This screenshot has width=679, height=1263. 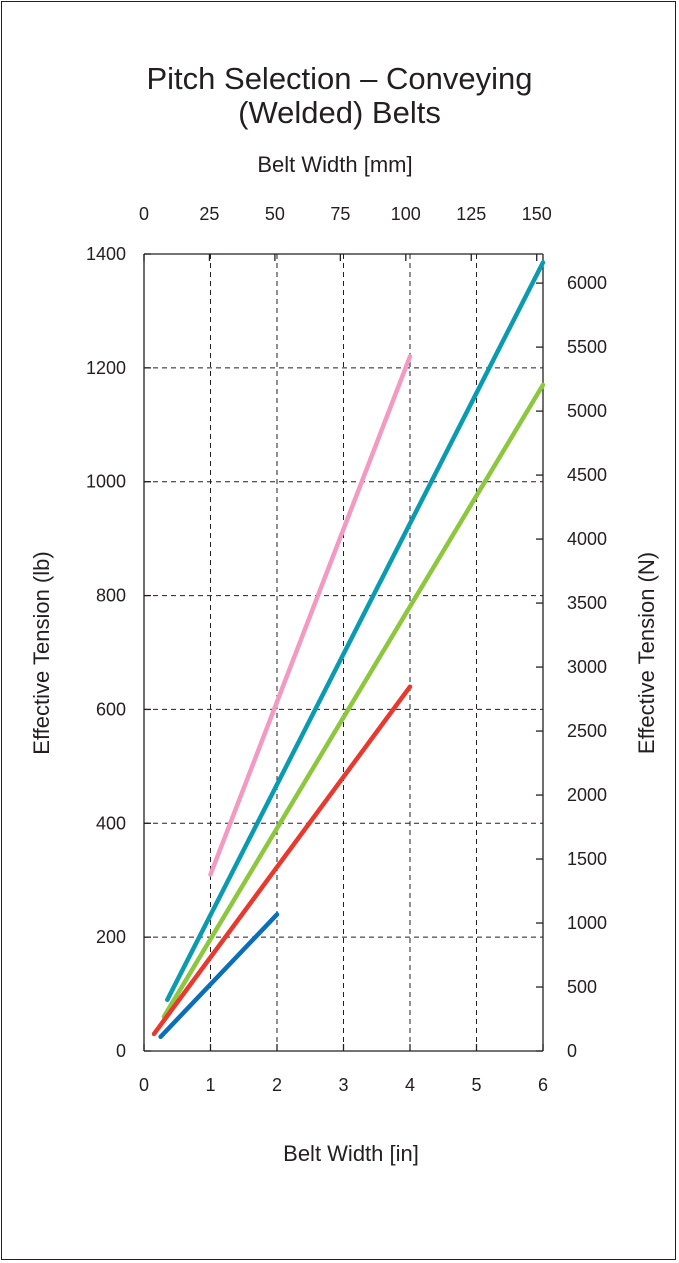 I want to click on chart-title-line-1: Pitch Selection – Conveying, so click(x=339, y=78).